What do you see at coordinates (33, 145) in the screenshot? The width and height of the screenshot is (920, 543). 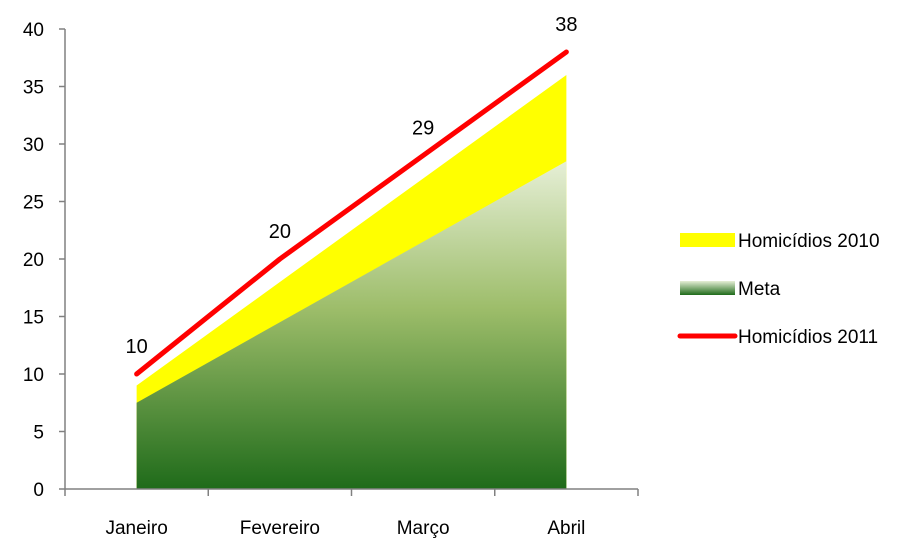 I see `y-tick-label: 30` at bounding box center [33, 145].